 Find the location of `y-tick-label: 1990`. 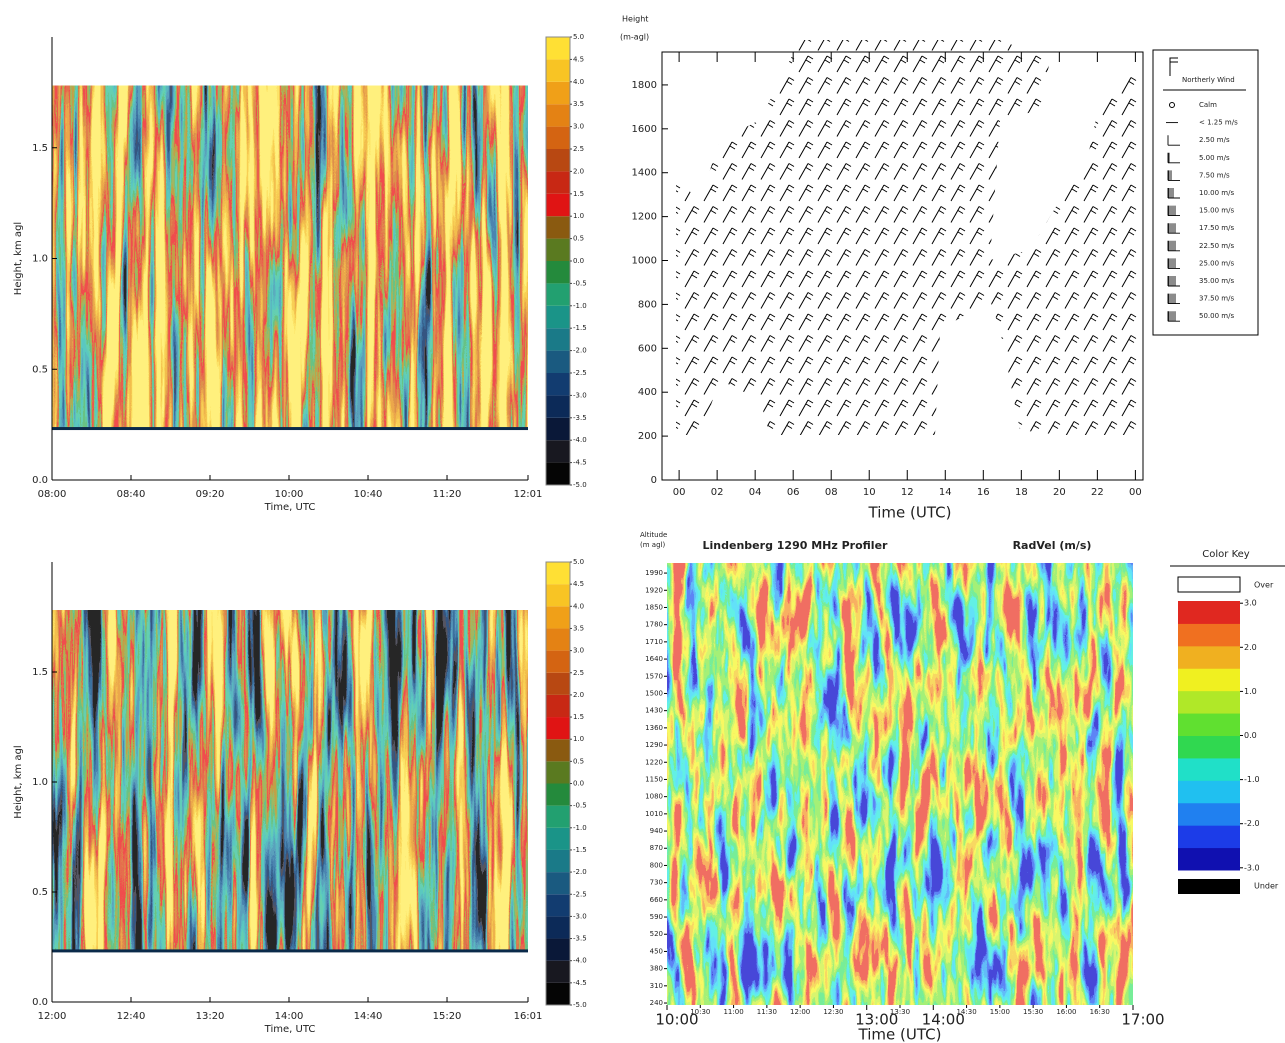

y-tick-label: 1990 is located at coordinates (654, 573).